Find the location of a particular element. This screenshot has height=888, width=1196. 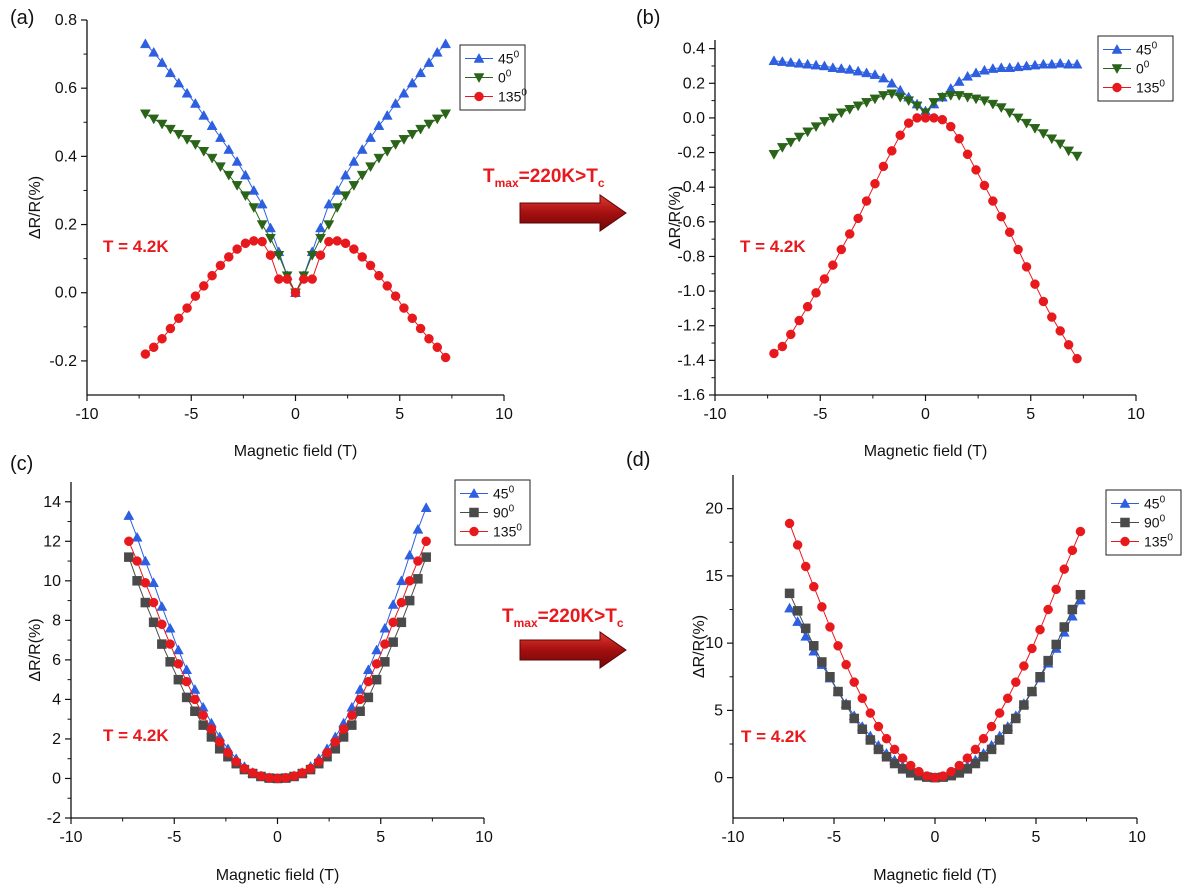

legend-label: 900 is located at coordinates (1155, 522).